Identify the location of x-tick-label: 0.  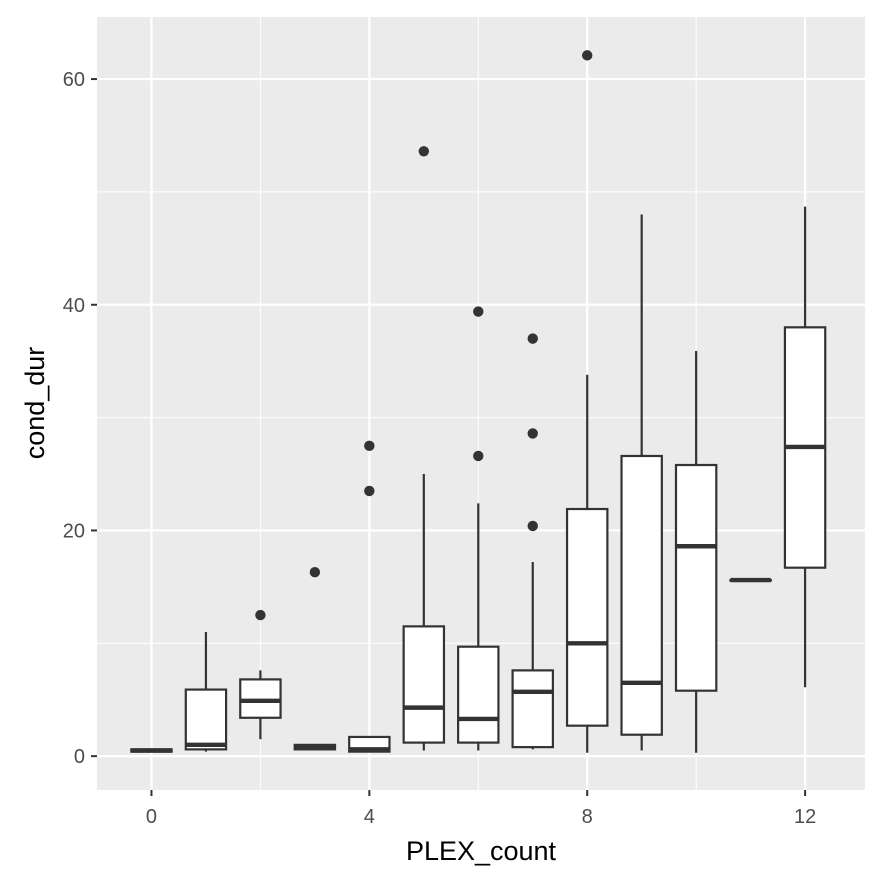
(151, 817).